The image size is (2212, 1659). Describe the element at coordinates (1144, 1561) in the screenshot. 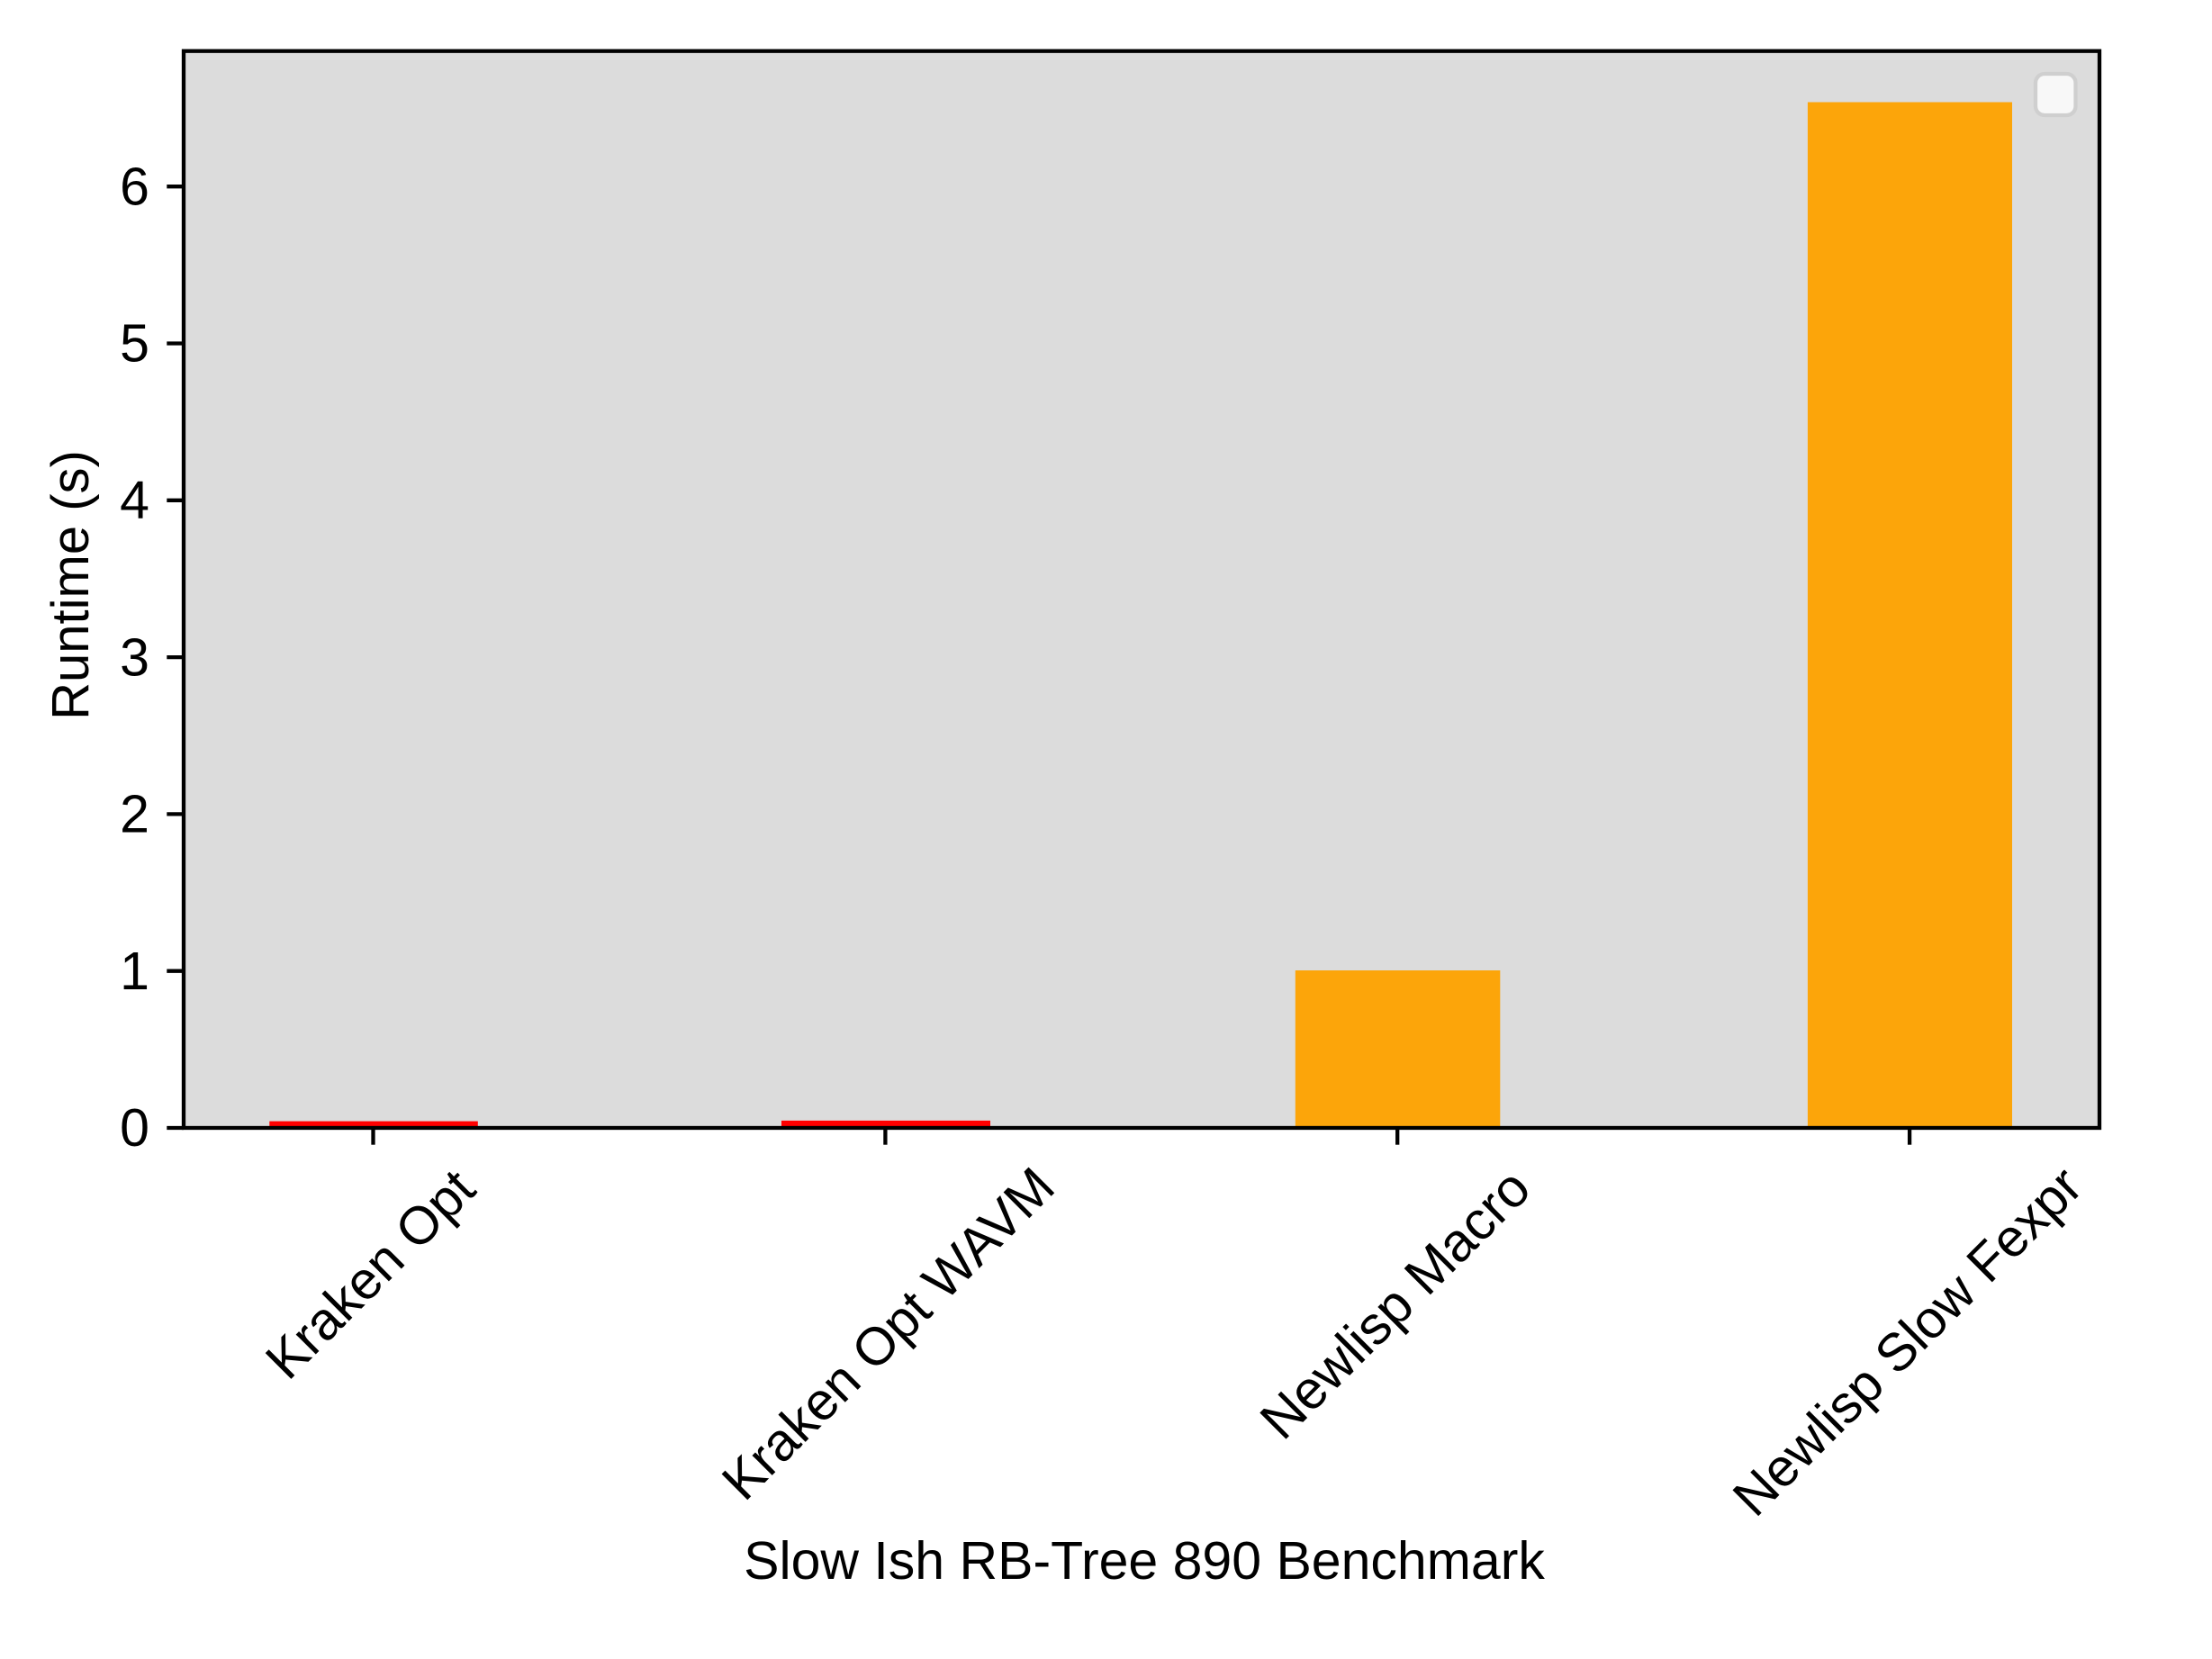

I see `svg-text: Slow Ish RB-Tree 890 Benchmark` at that location.